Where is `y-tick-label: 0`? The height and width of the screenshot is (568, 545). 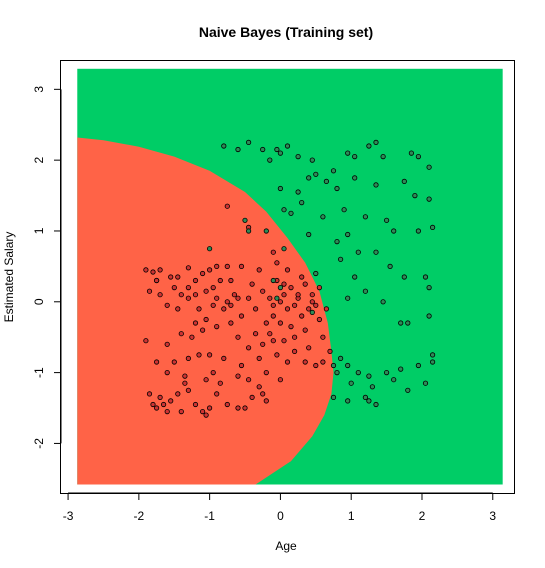
y-tick-label: 0 is located at coordinates (39, 301).